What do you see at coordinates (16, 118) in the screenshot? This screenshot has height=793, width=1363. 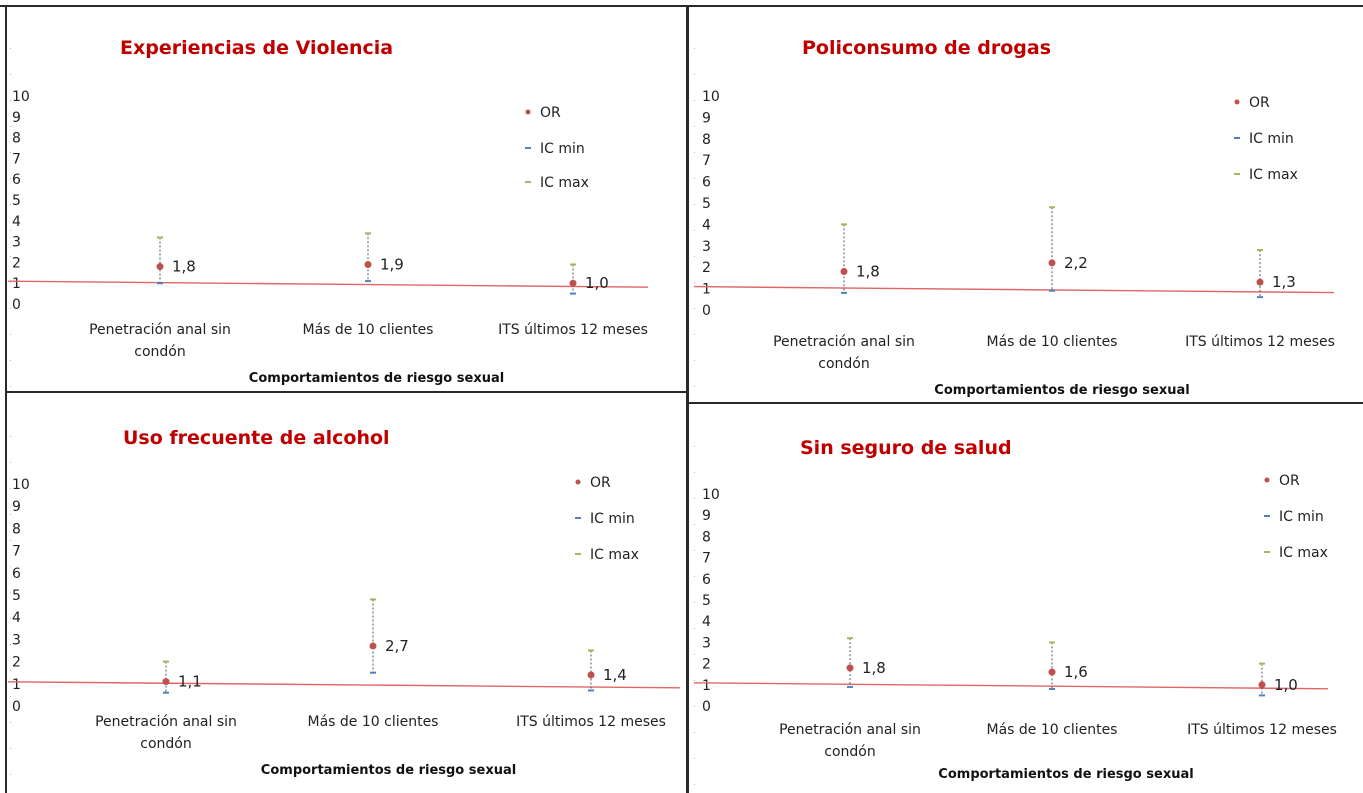 I see `y-tick-label: 9` at bounding box center [16, 118].